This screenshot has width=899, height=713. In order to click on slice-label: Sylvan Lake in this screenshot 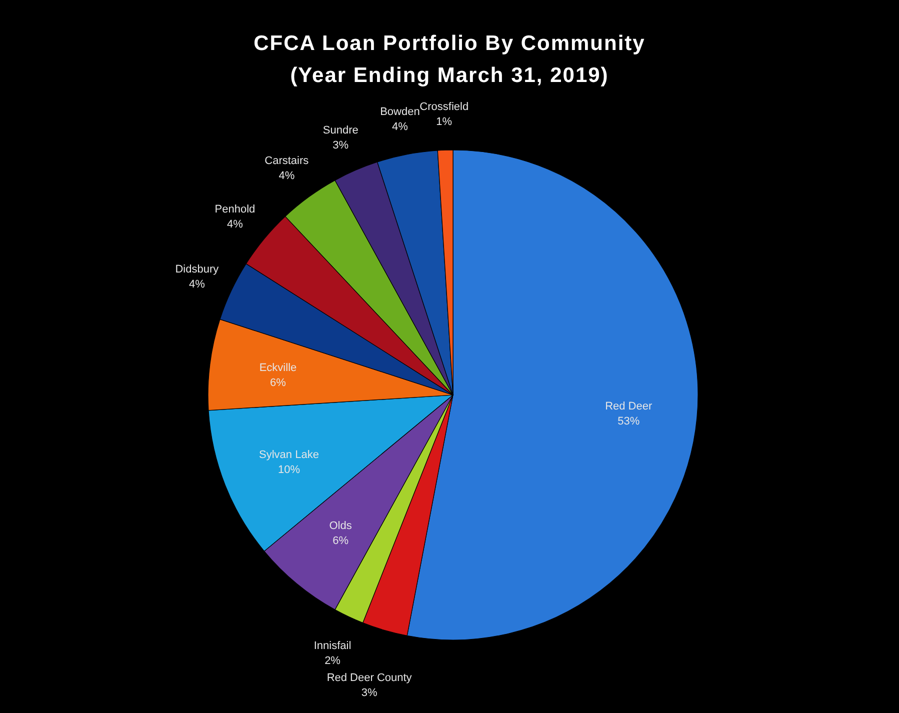, I will do `click(289, 454)`.